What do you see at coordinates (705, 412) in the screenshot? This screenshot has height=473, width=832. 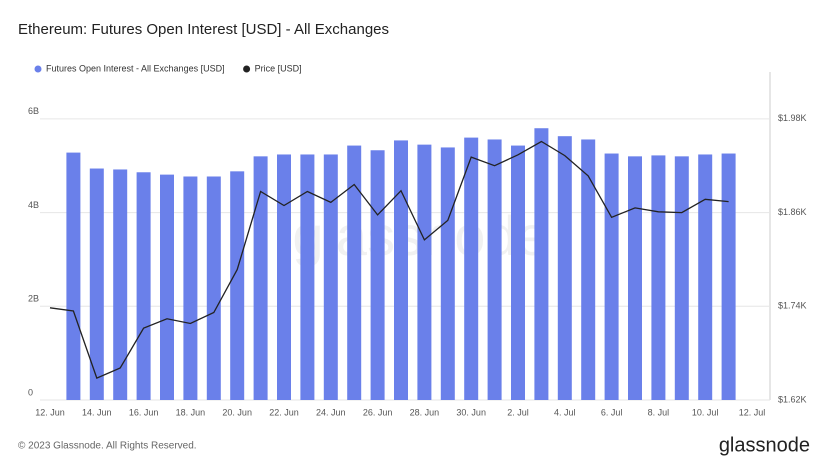 I see `x-tick-label: 10. Jul` at bounding box center [705, 412].